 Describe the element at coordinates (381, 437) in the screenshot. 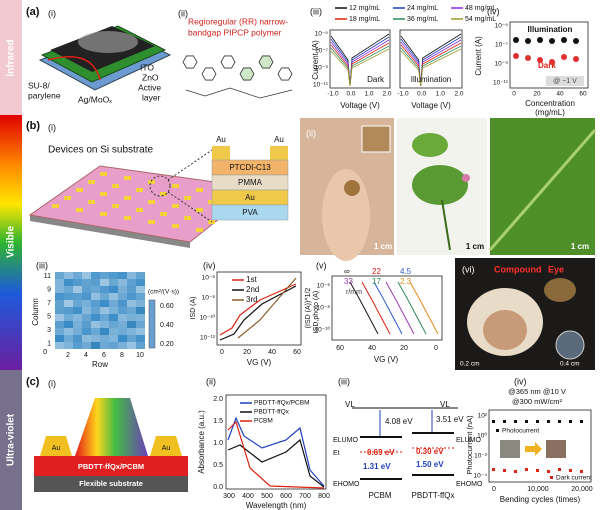

I see `lumo-pcbm` at that location.